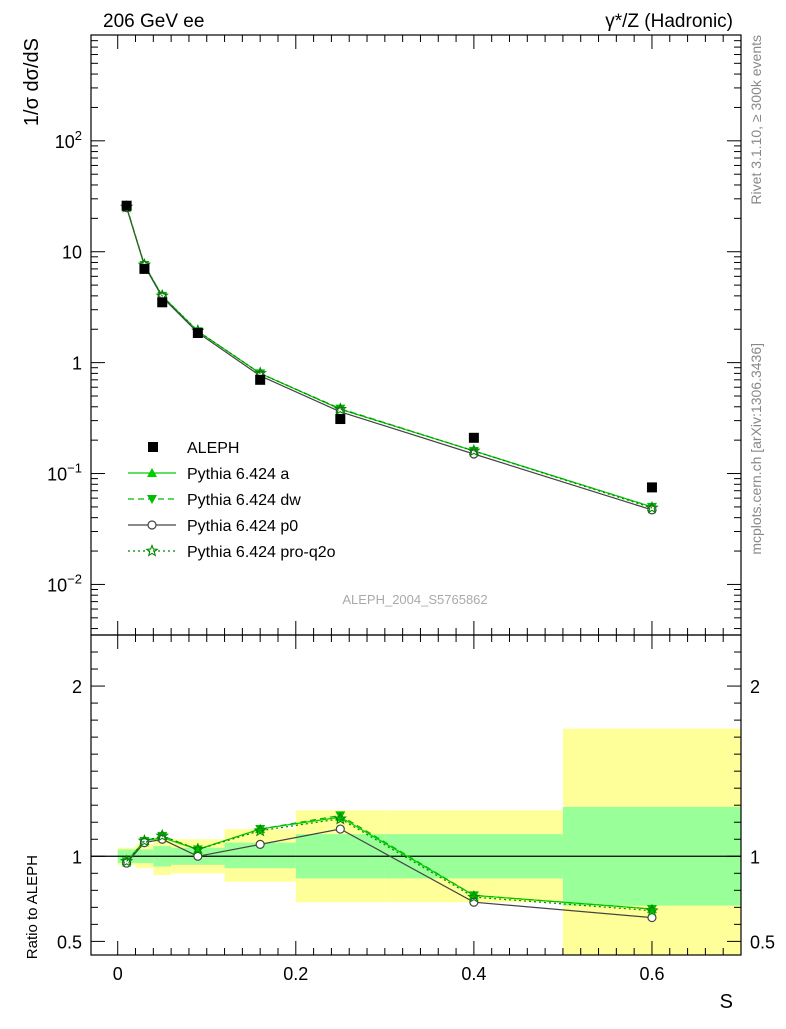  What do you see at coordinates (238, 474) in the screenshot?
I see `legend-label: Pythia 6.424 a` at bounding box center [238, 474].